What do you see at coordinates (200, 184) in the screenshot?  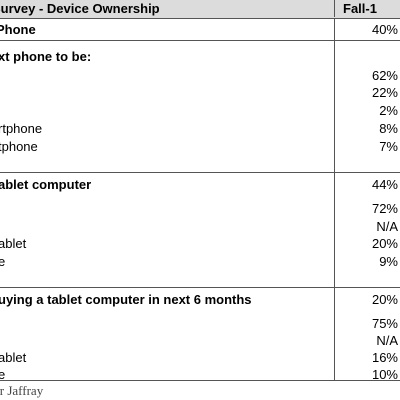 I see `table-row: ablet computer 44%` at bounding box center [200, 184].